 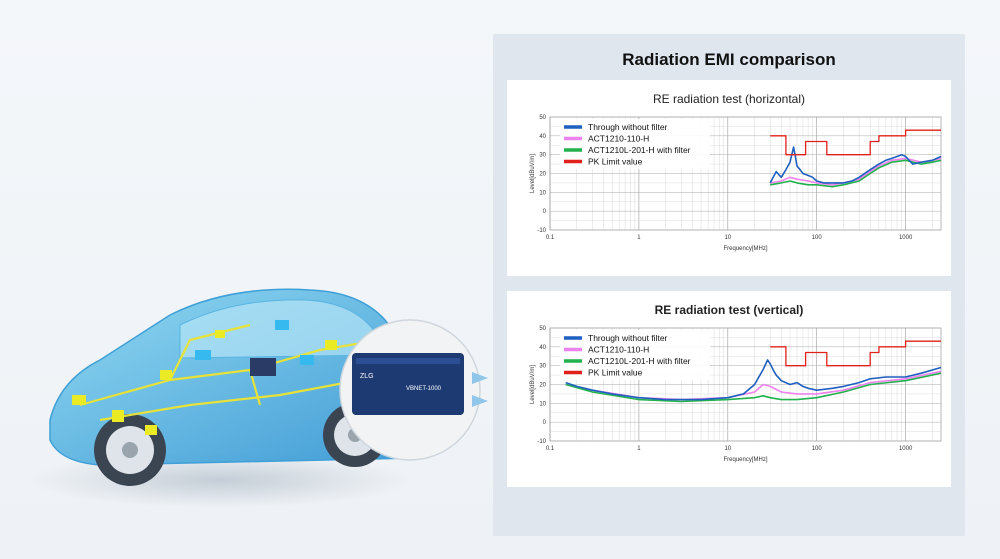 I want to click on chart-title: RE radiation test (vertical), so click(x=729, y=310).